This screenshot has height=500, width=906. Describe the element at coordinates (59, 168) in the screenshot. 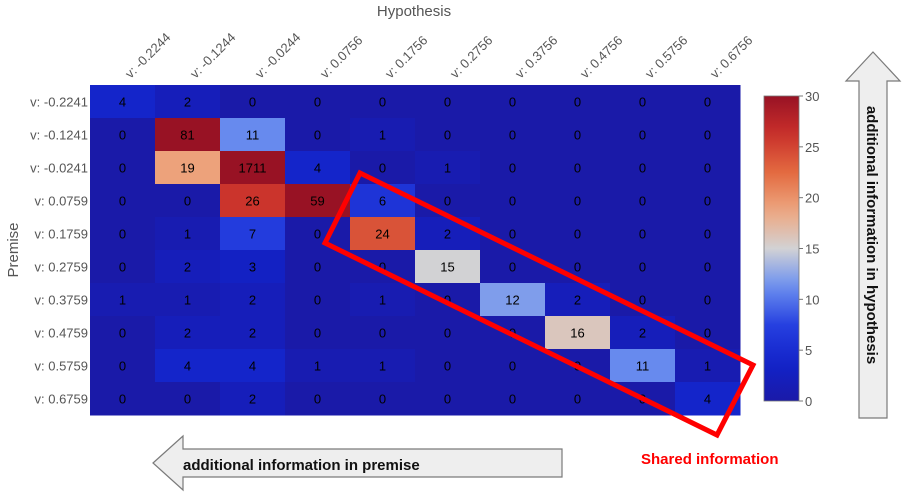

I see `y-tick-label: v: -0.0241` at that location.